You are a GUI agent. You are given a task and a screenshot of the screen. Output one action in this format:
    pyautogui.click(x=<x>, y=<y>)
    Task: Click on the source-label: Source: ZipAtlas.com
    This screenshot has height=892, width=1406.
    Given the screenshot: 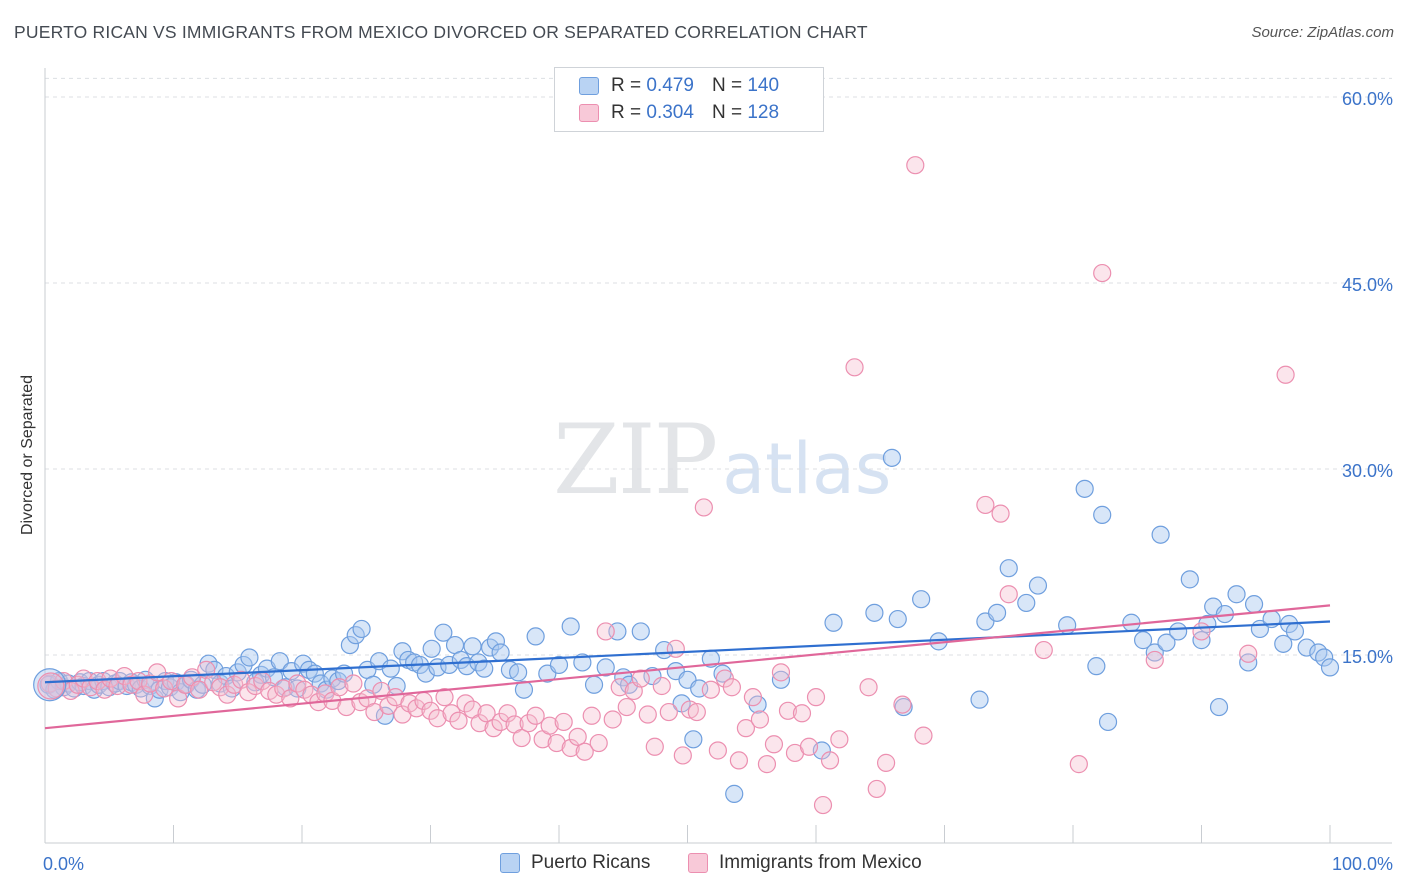 What is the action you would take?
    pyautogui.click(x=1322, y=32)
    